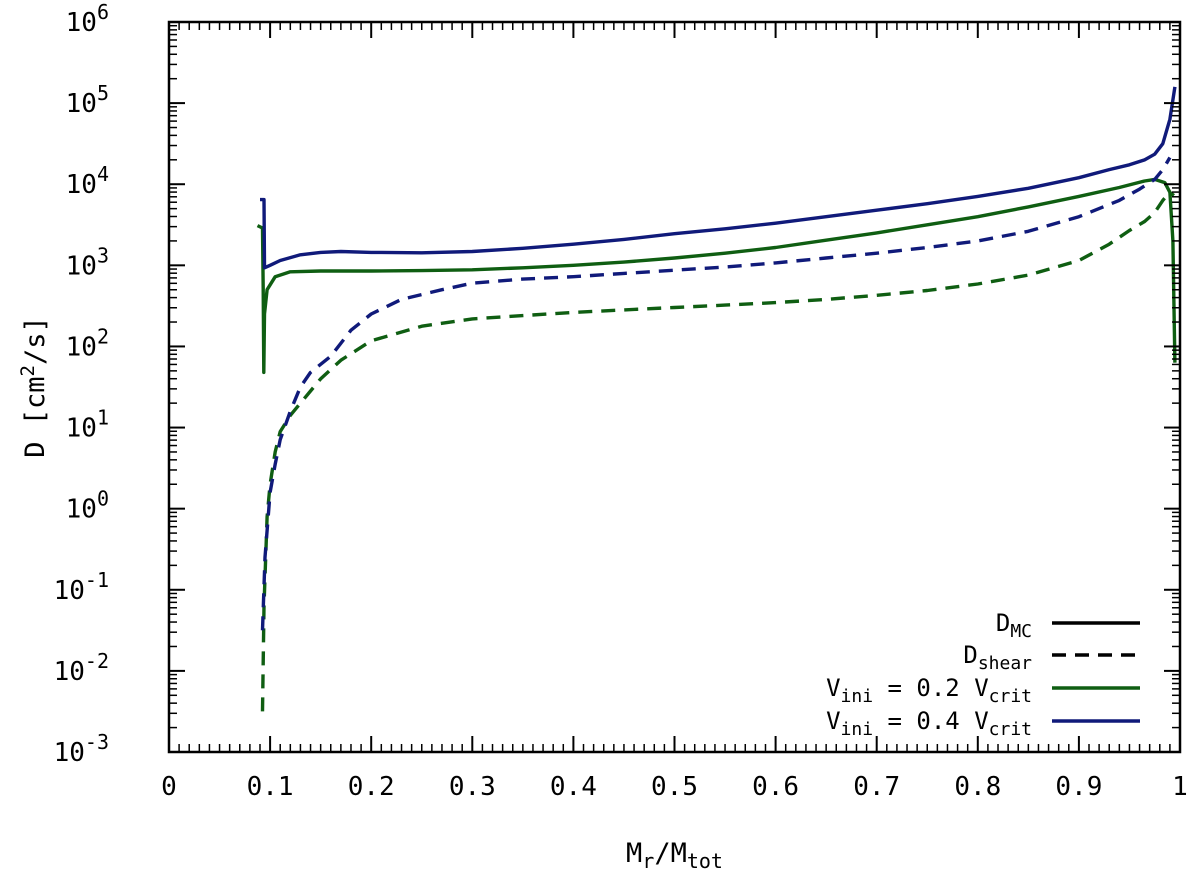  What do you see at coordinates (87, 19) in the screenshot?
I see `y-tick-label: 10⁶` at bounding box center [87, 19].